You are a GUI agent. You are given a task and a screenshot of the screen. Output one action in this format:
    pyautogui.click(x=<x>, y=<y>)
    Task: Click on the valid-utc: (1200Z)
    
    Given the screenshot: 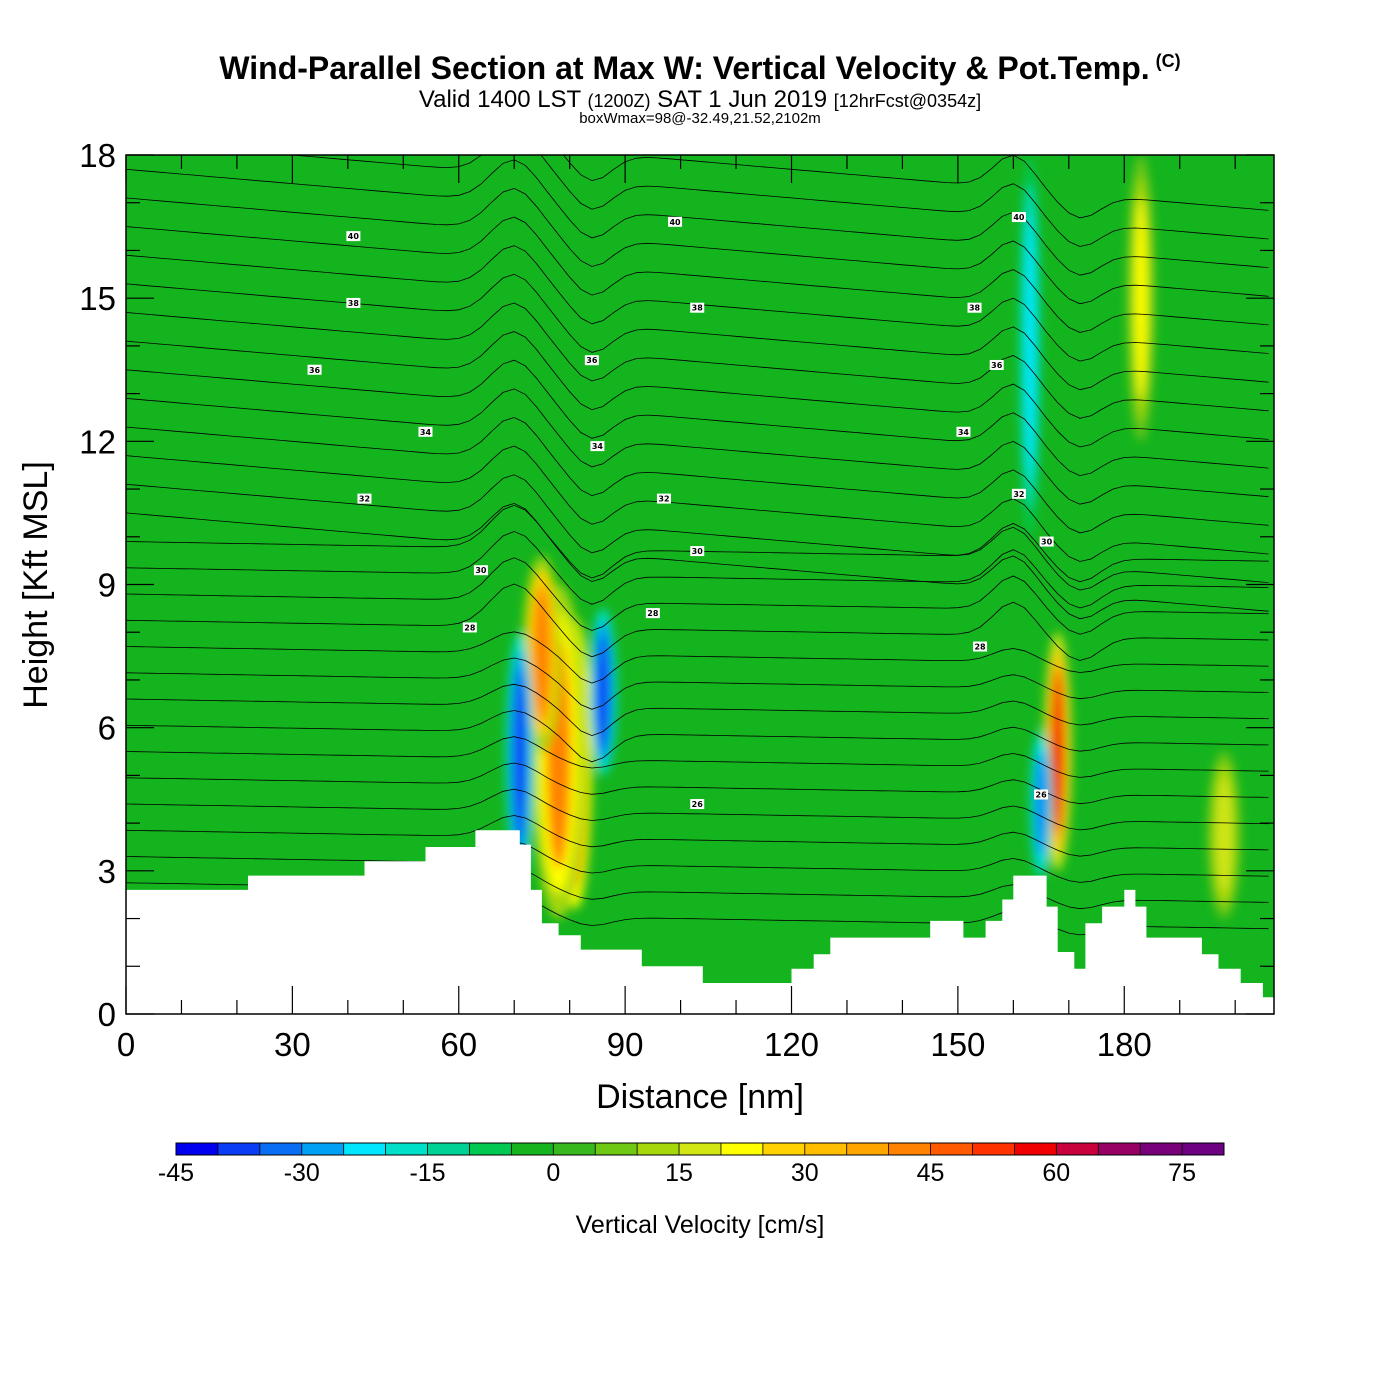 What is the action you would take?
    pyautogui.click(x=619, y=101)
    